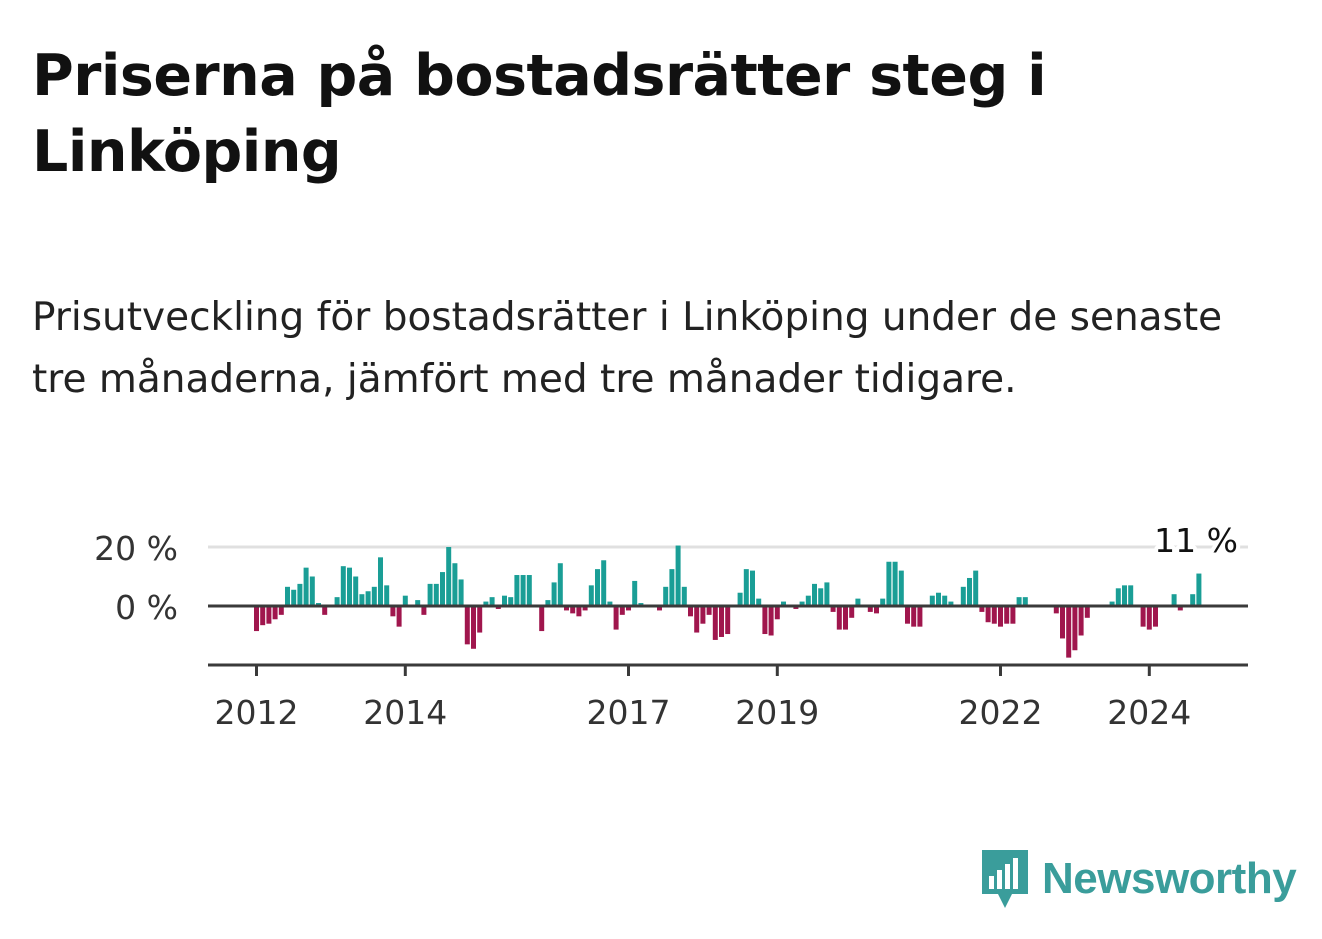 The height and width of the screenshot is (939, 1322). What do you see at coordinates (257, 712) in the screenshot?
I see `x-tick-label: 2012` at bounding box center [257, 712].